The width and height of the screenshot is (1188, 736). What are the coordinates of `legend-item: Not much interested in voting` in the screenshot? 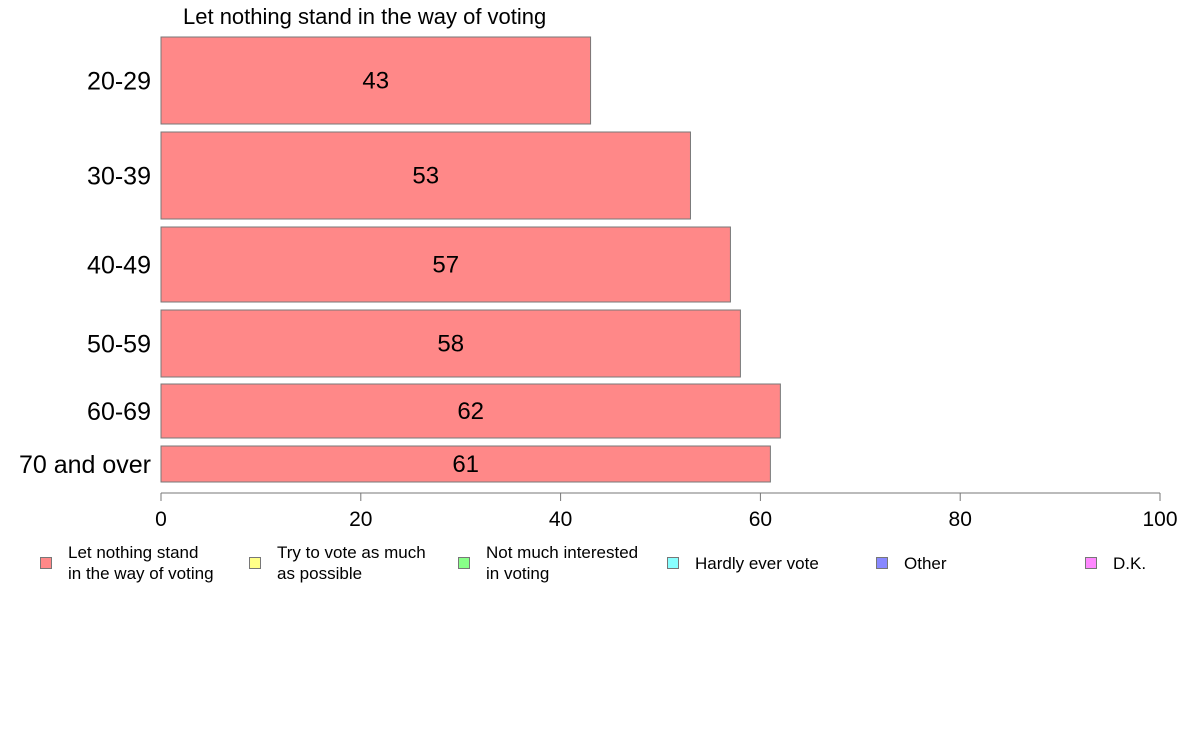 It's located at (548, 563).